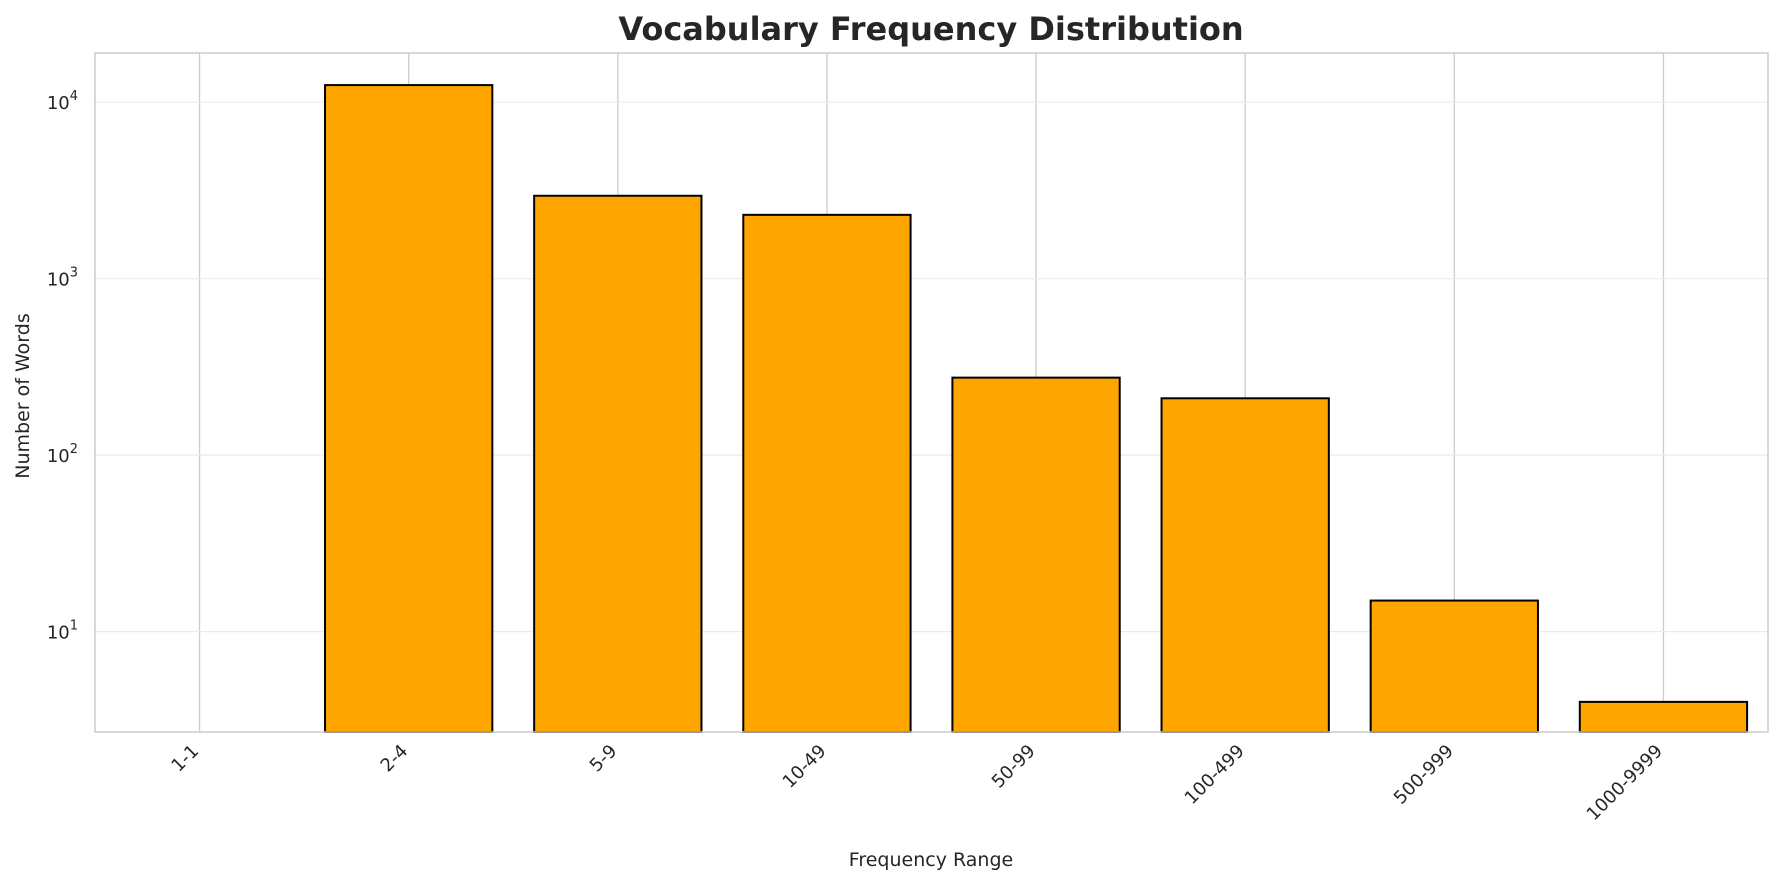 This screenshot has width=1783, height=885. I want to click on x-tick-label: 10-49, so click(805, 767).